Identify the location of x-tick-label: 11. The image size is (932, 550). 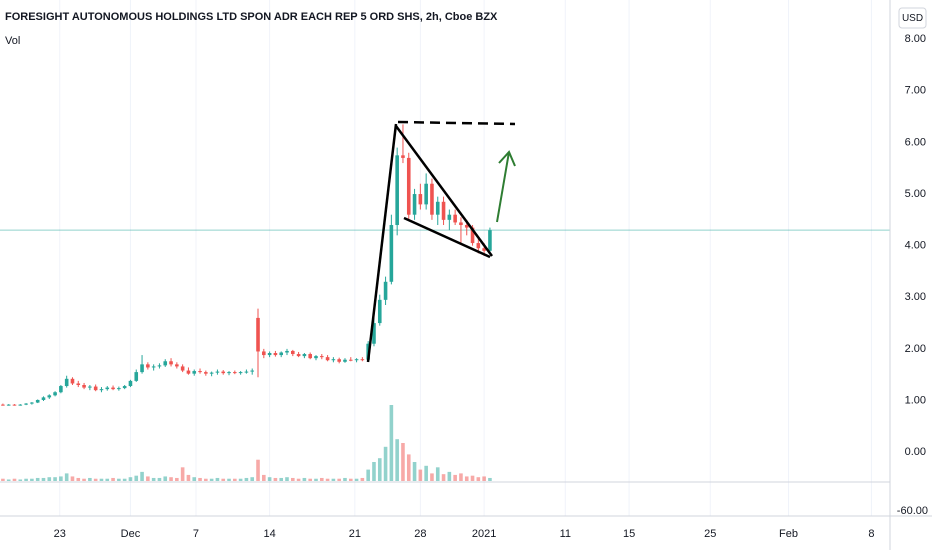
(565, 534).